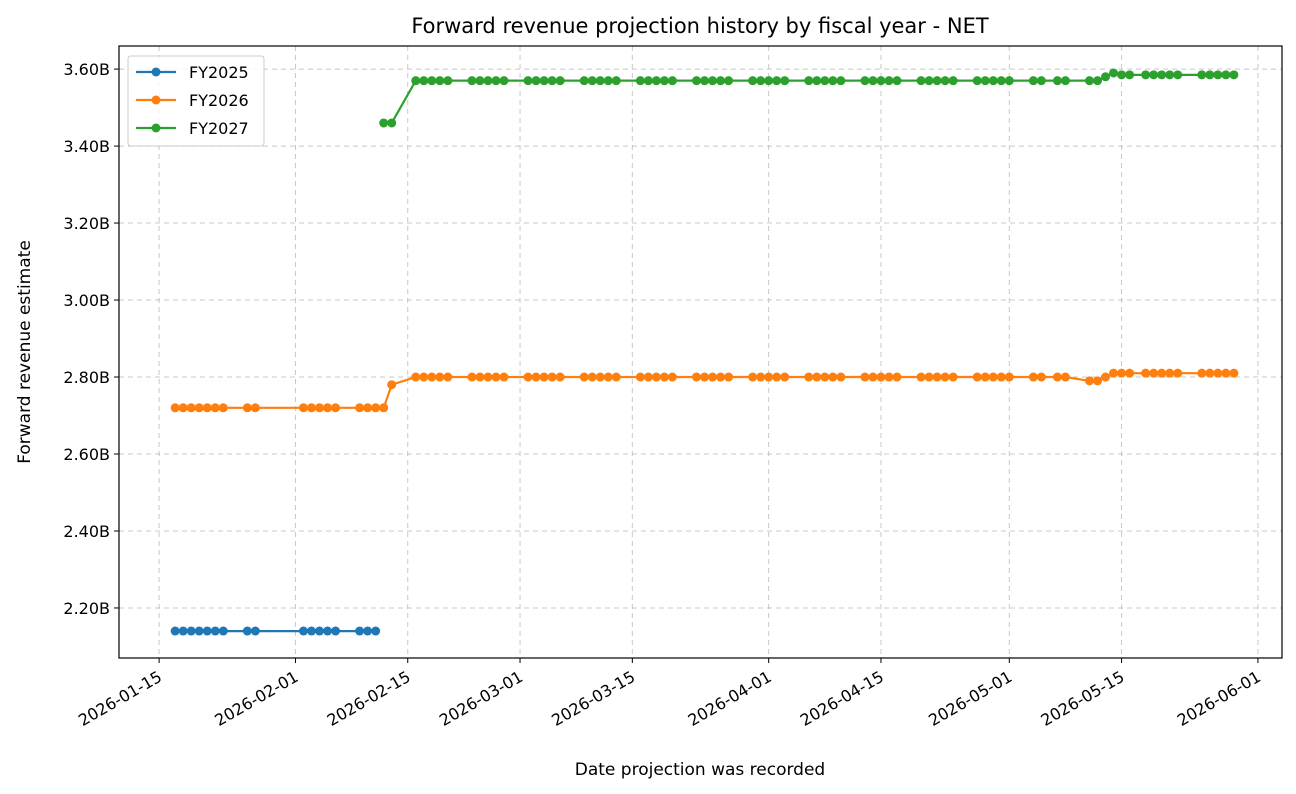 This screenshot has width=1296, height=794. I want to click on series-fy2027, so click(809, 98).